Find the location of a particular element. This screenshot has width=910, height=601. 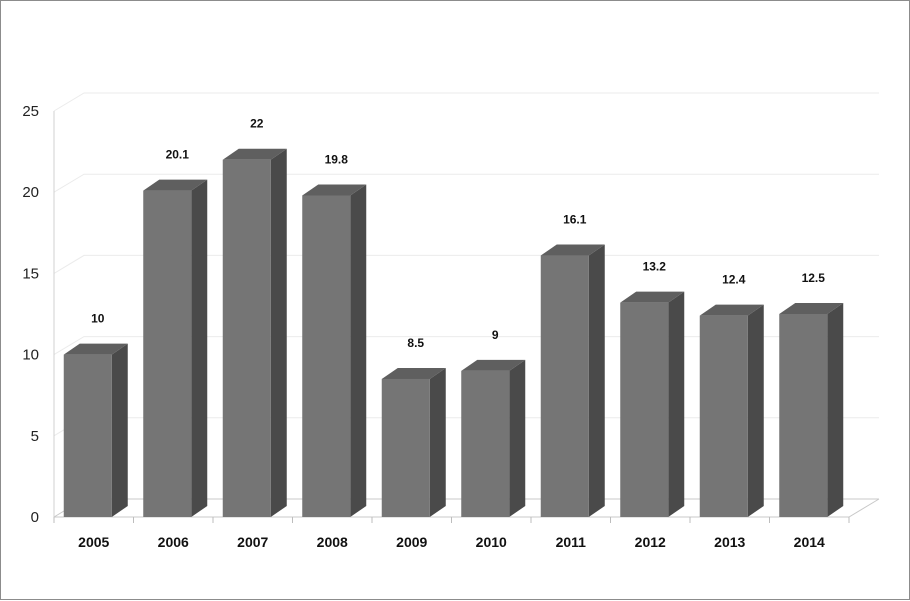

data-label: 16.1 is located at coordinates (575, 220).